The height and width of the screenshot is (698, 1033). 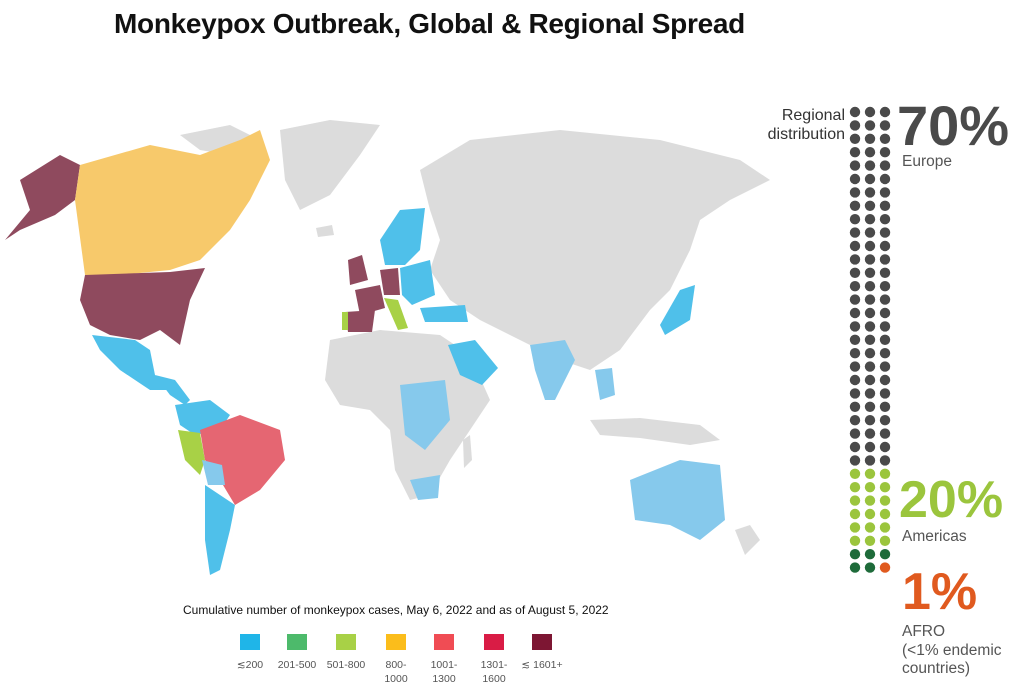 What do you see at coordinates (172, 390) in the screenshot?
I see `region-central-america` at bounding box center [172, 390].